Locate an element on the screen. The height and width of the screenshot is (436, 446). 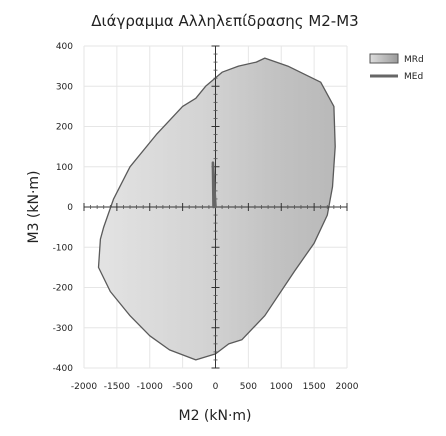
x-tick-labels: -2000 -1500 -1000 -500 0 500 1000 1500 2000 is located at coordinates (215, 387).